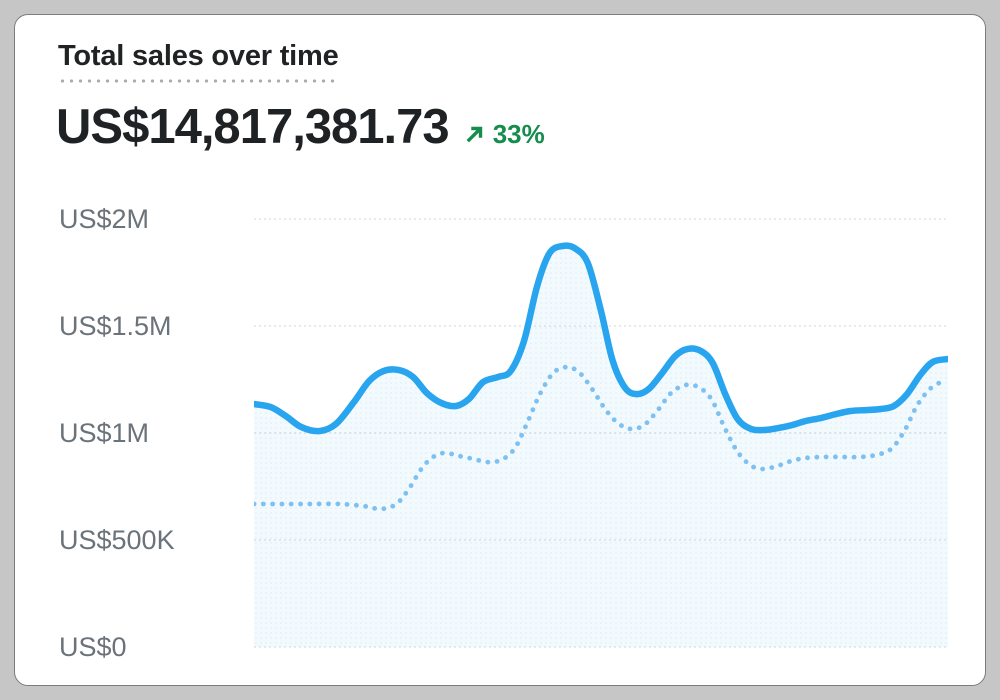  I want to click on y-axis-label: US$0, so click(93, 647).